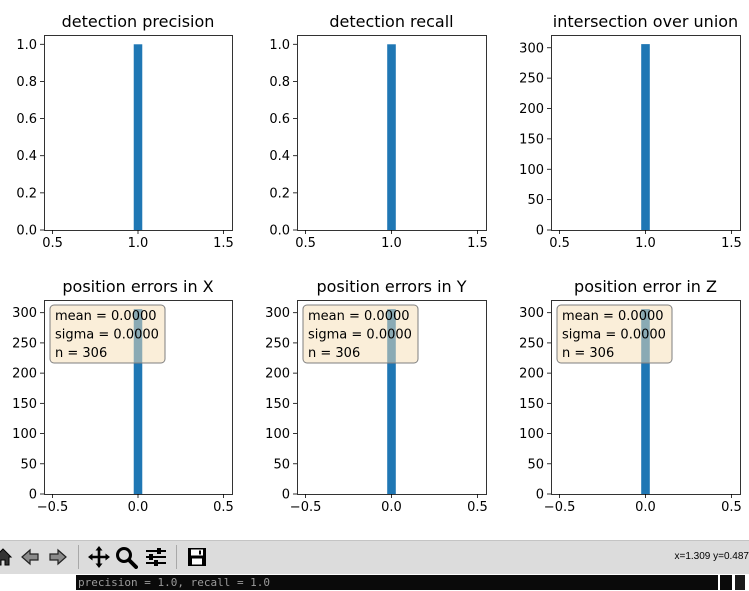 Image resolution: width=749 pixels, height=591 pixels. Describe the element at coordinates (279, 231) in the screenshot. I see `y-tick-label: 0.0` at that location.